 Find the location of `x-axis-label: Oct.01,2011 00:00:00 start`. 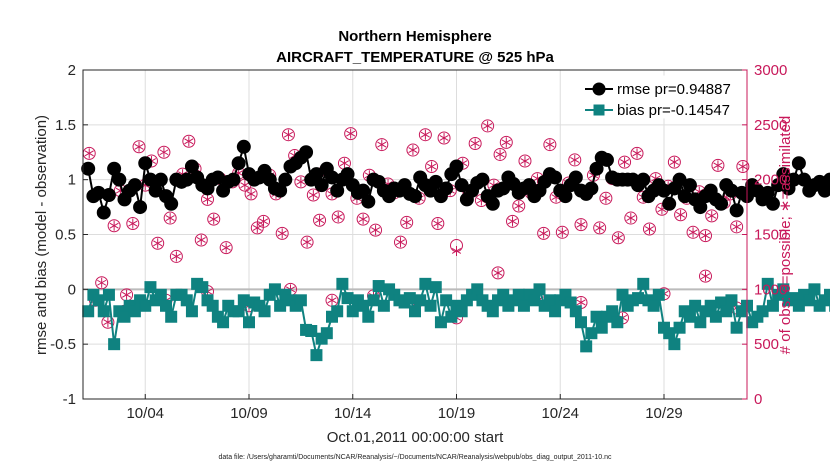

x-axis-label: Oct.01,2011 00:00:00 start is located at coordinates (415, 437).